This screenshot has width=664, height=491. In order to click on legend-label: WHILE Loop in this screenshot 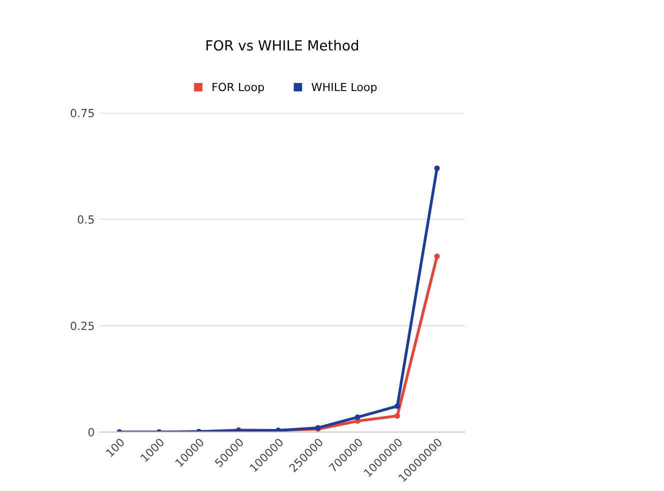, I will do `click(344, 88)`.